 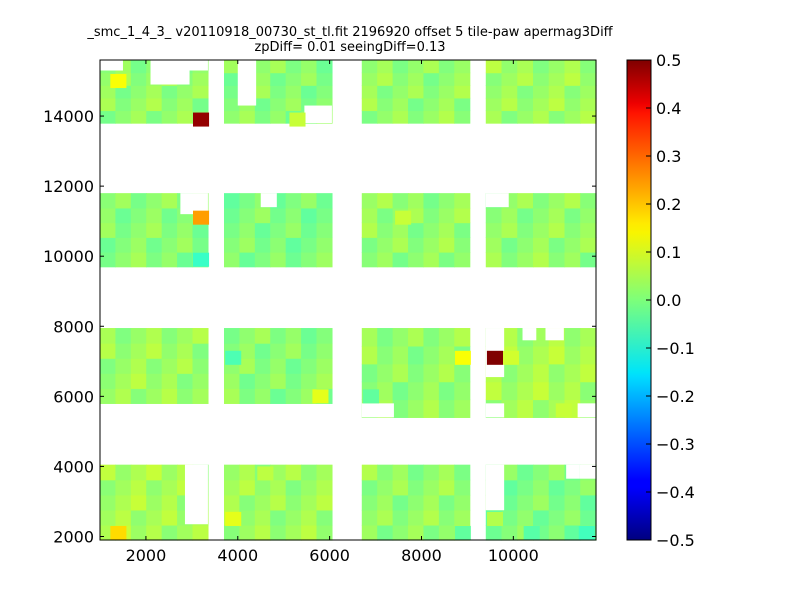 What do you see at coordinates (668, 300) in the screenshot?
I see `colorbar-tick-label: 0.0` at bounding box center [668, 300].